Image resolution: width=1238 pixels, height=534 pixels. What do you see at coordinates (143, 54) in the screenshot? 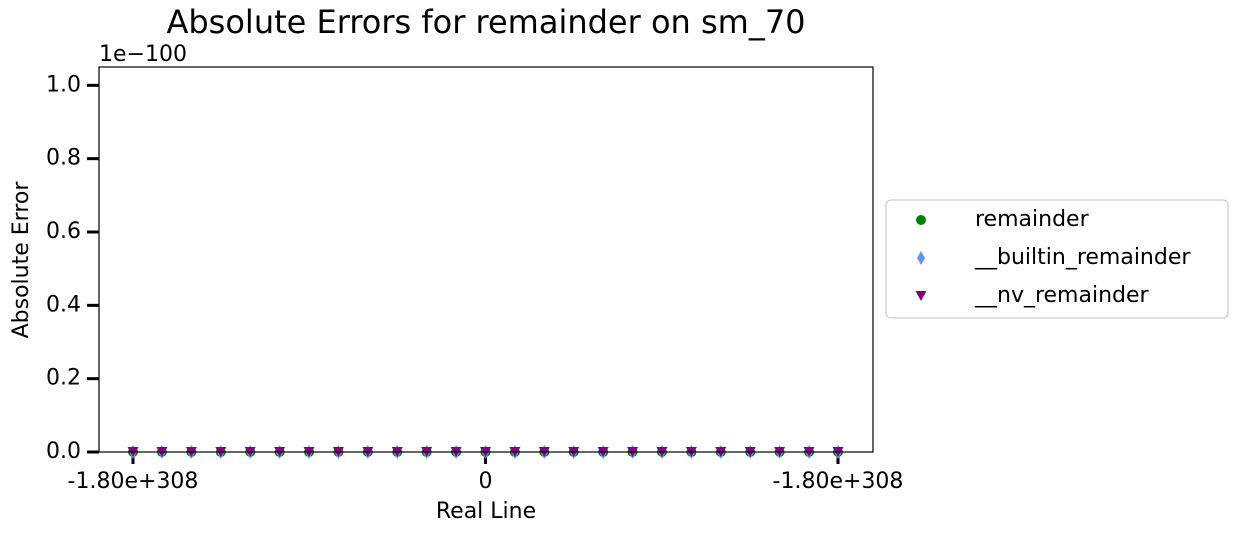
I see `y-offset-label: 1e−100` at bounding box center [143, 54].